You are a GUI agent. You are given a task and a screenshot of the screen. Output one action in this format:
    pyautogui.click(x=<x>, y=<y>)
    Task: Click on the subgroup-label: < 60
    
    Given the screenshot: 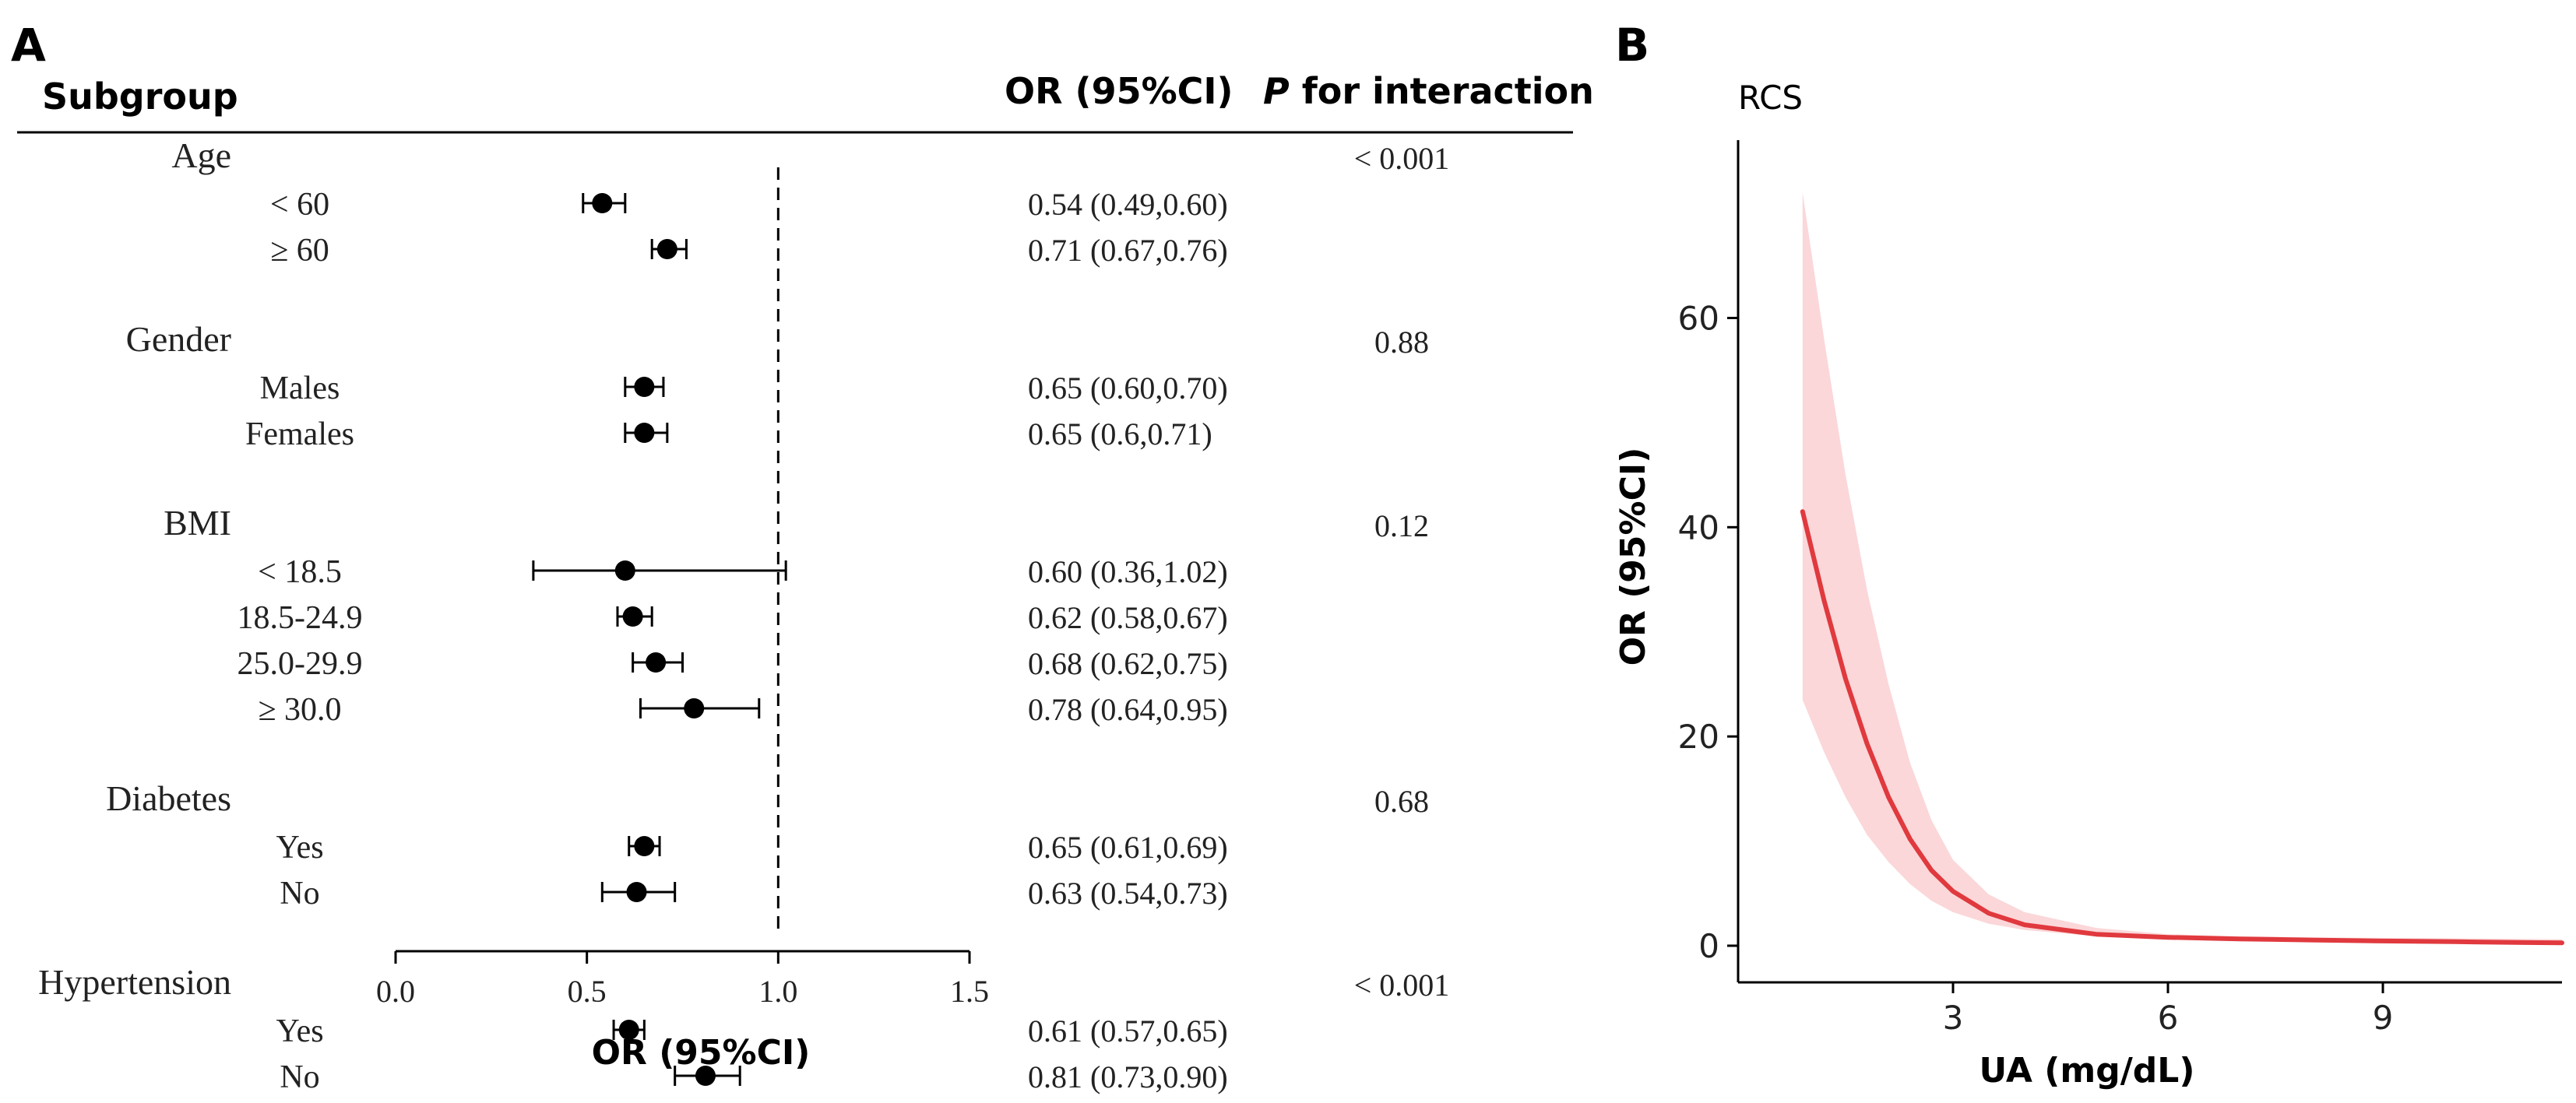 What is the action you would take?
    pyautogui.click(x=299, y=205)
    